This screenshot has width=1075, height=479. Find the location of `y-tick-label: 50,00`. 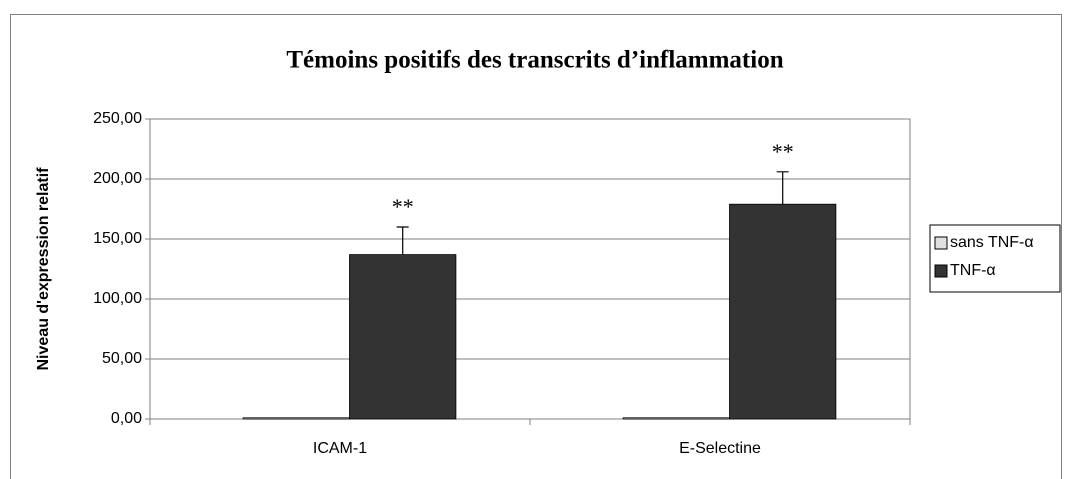

y-tick-label: 50,00 is located at coordinates (122, 358).